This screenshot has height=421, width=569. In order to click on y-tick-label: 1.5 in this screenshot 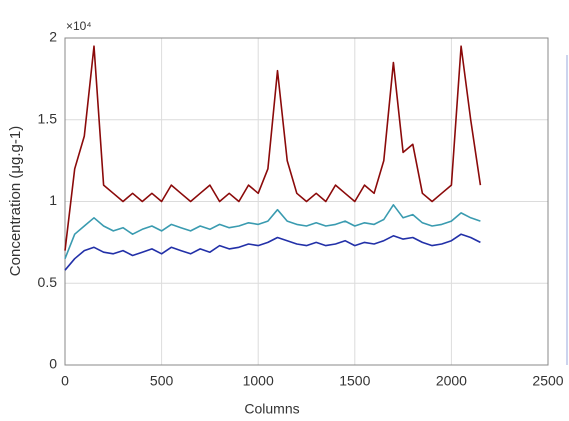, I will do `click(48, 118)`.